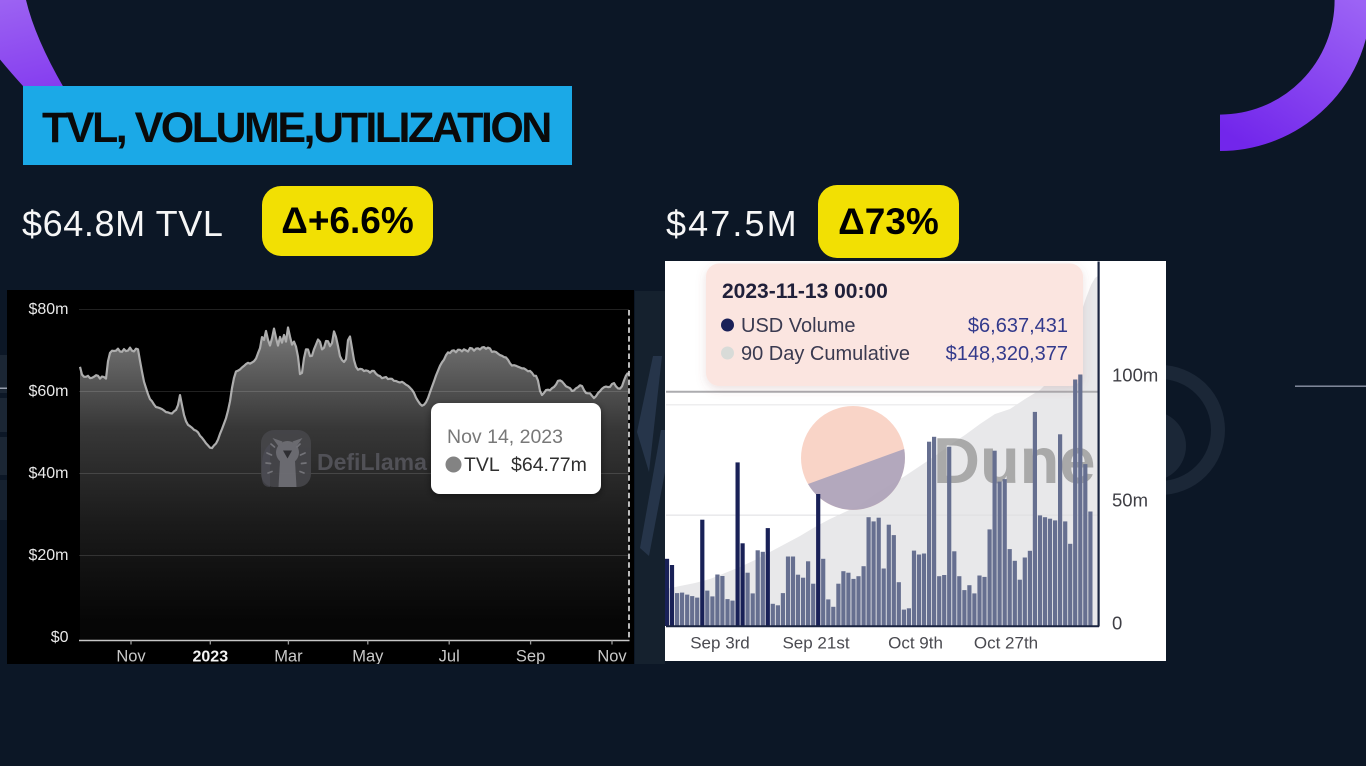  Describe the element at coordinates (1006, 643) in the screenshot. I see `svg-text: Oct 27th` at that location.